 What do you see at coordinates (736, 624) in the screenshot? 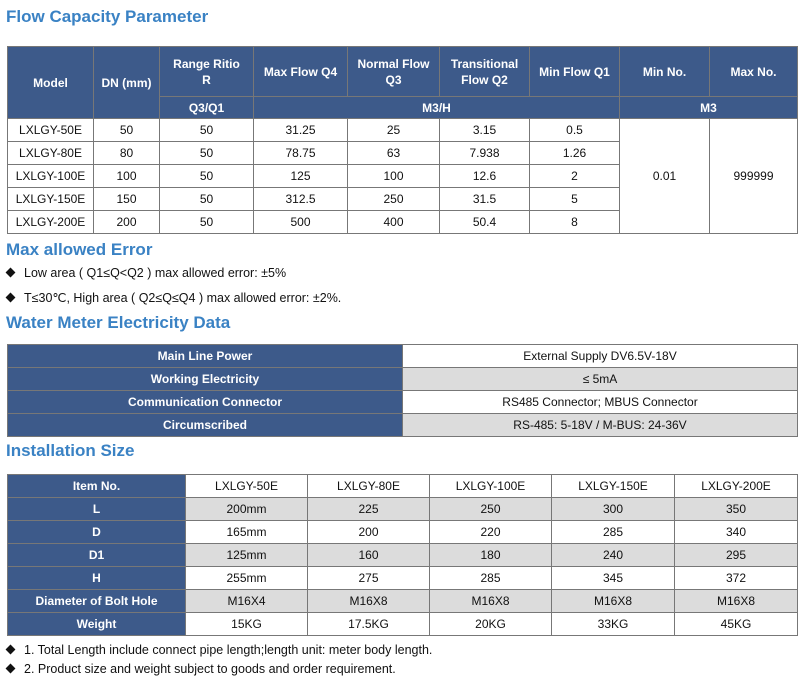
I see `cell: 45KG` at bounding box center [736, 624].